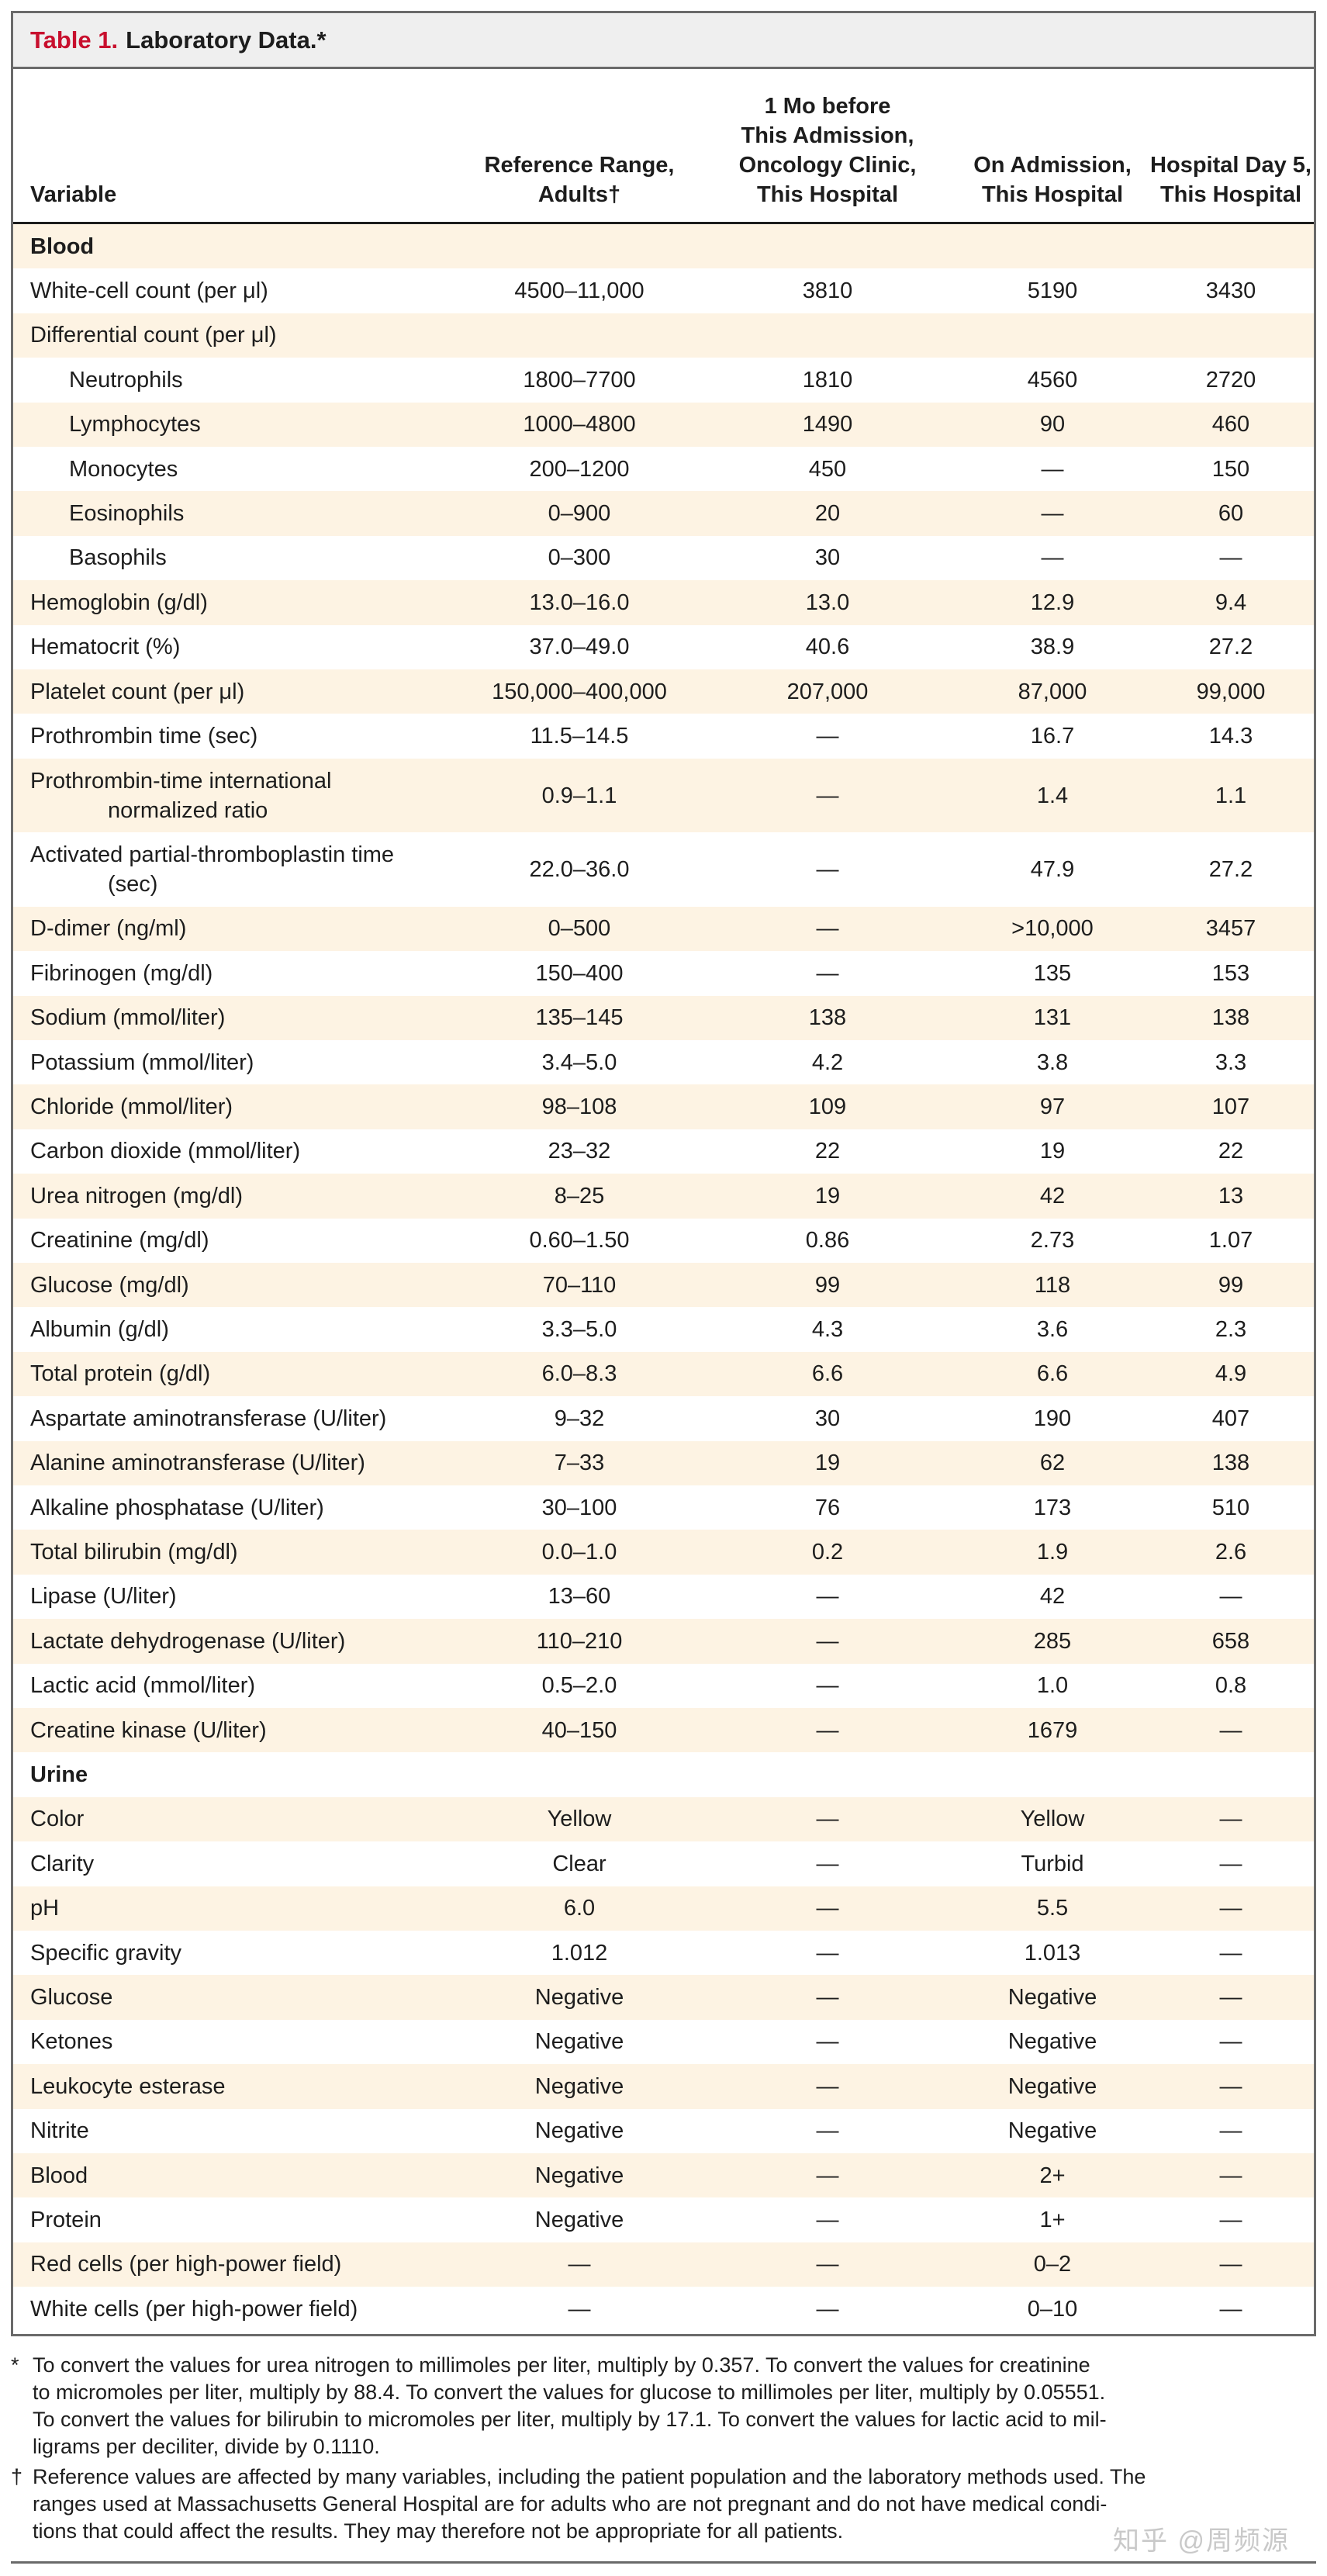  I want to click on reference-range-cell: 0.60–1.50, so click(579, 1240).